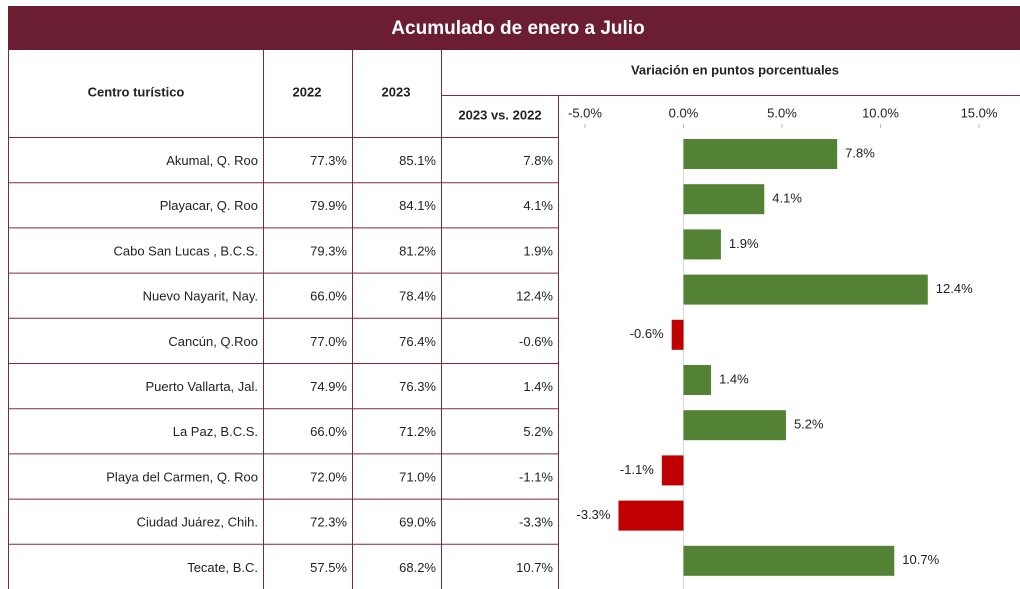 Image resolution: width=1020 pixels, height=589 pixels. Describe the element at coordinates (213, 341) in the screenshot. I see `row-label: Cancún, Q.Roo` at that location.